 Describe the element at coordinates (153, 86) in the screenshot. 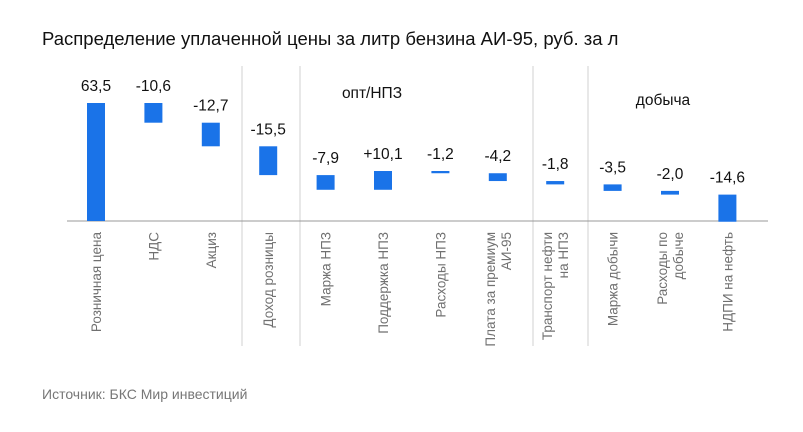

I see `data-label-2: -10,6` at that location.